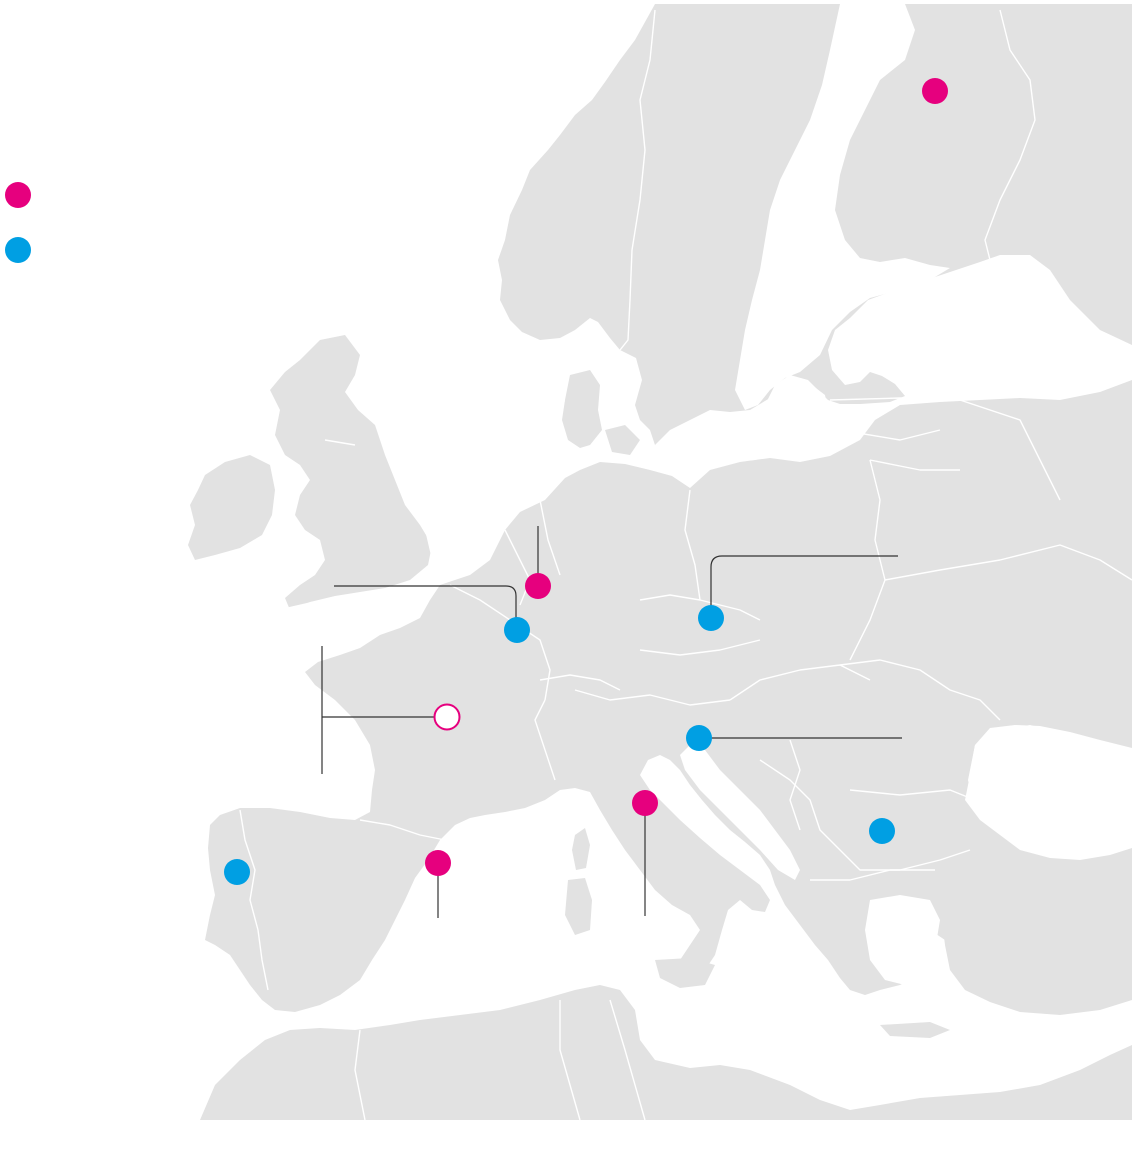 This screenshot has height=1162, width=1132. I want to click on border-ukraine, so click(1008, 562).